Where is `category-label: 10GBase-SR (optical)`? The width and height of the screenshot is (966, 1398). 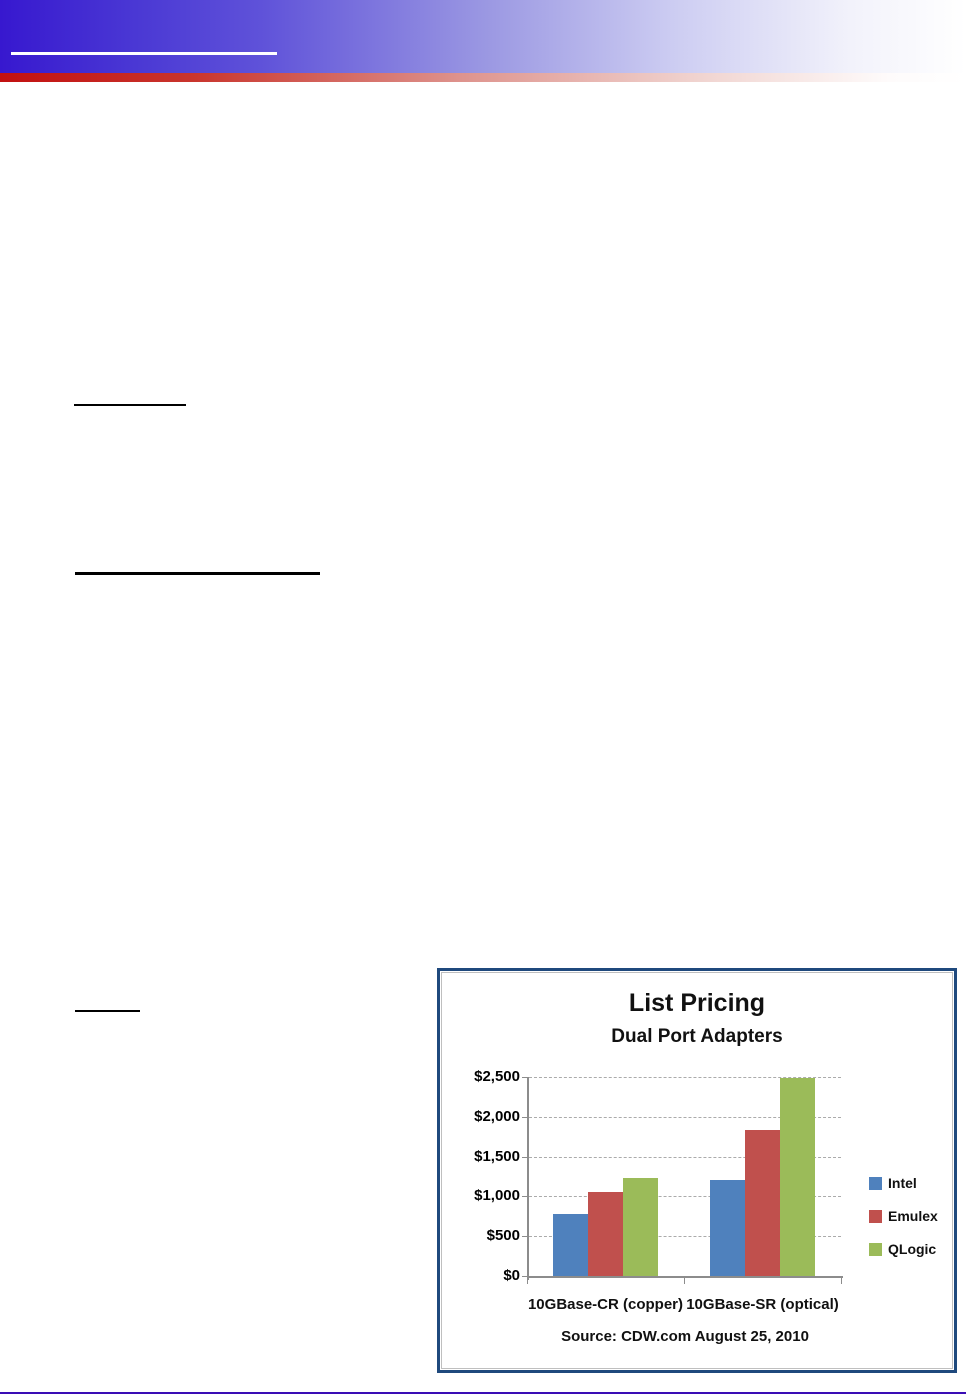 category-label: 10GBase-SR (optical) is located at coordinates (762, 1304).